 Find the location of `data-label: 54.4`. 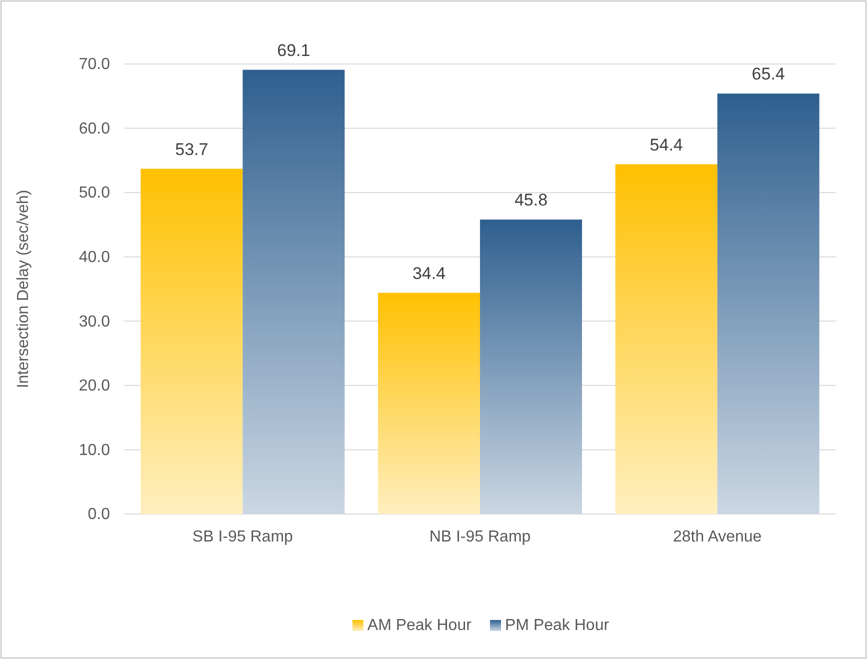

data-label: 54.4 is located at coordinates (666, 144).